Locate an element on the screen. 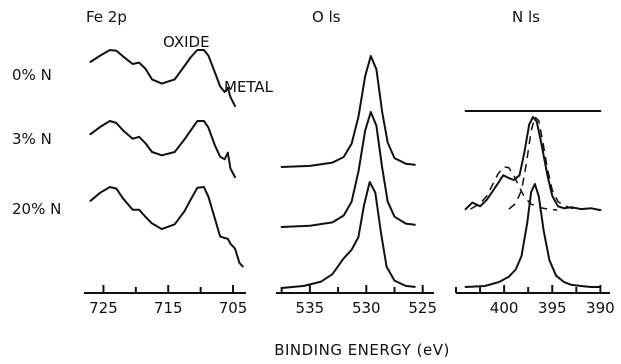 This screenshot has height=364, width=621. spectrum-fe2p-0pct-n is located at coordinates (162, 78).